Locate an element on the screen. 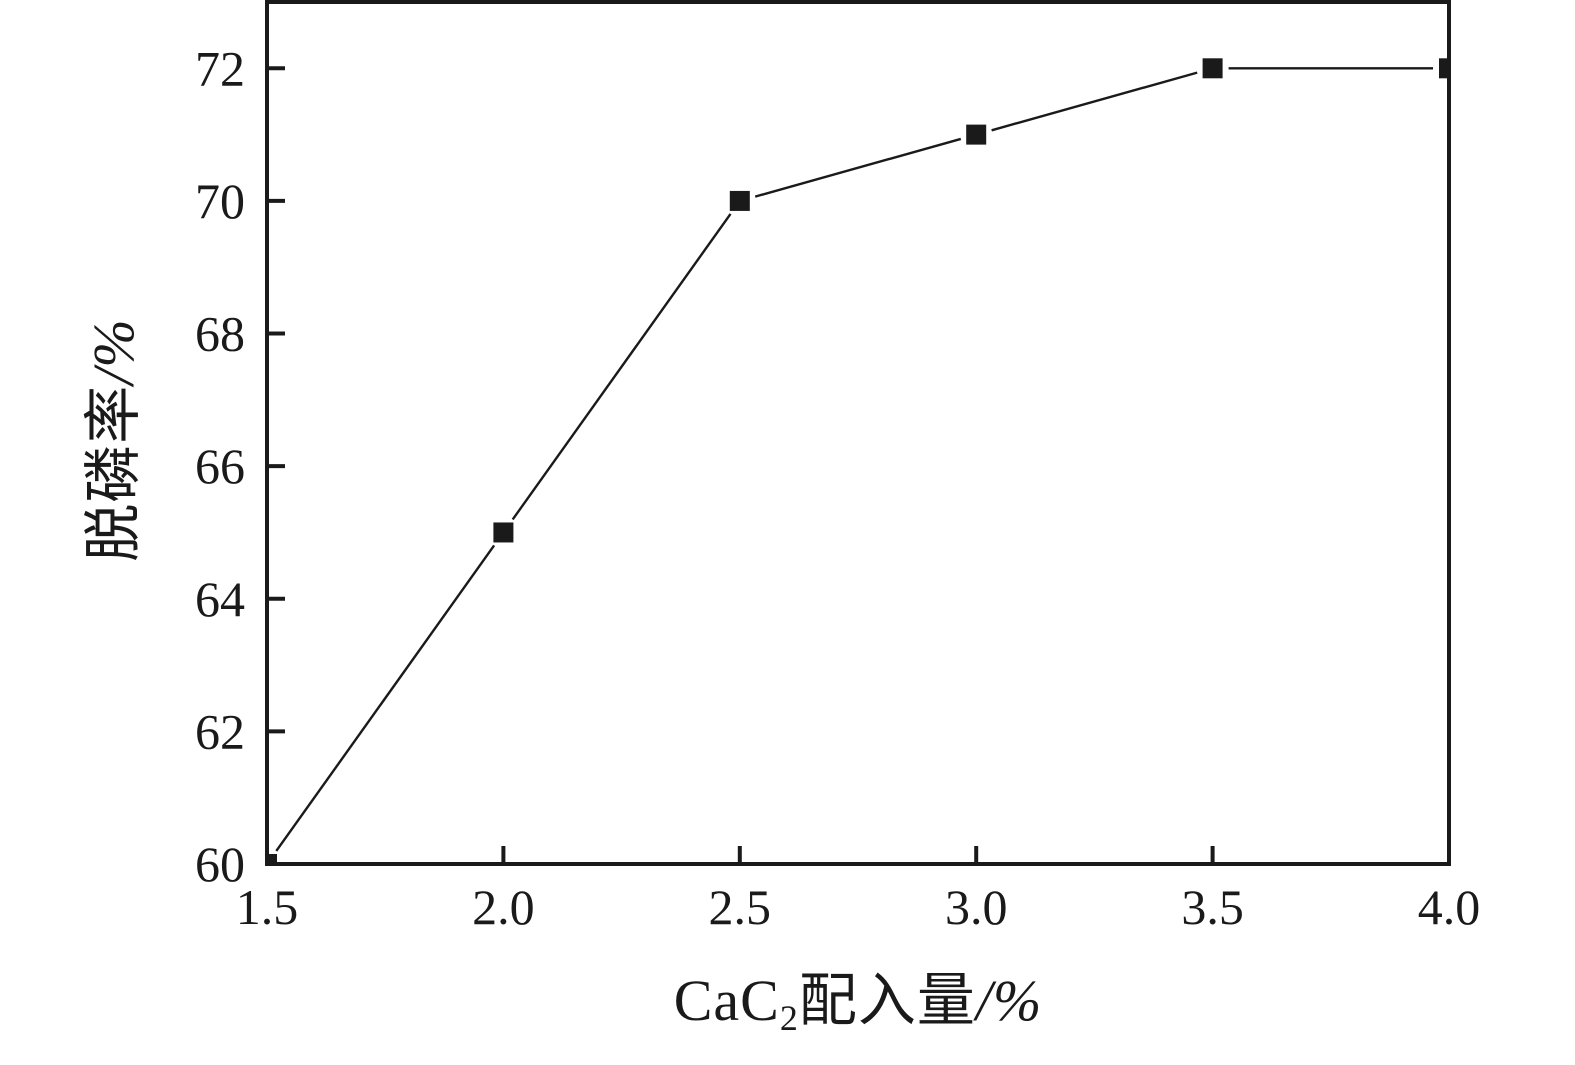 The height and width of the screenshot is (1065, 1575). x-axis-title: CaC2配入量/% is located at coordinates (858, 996).